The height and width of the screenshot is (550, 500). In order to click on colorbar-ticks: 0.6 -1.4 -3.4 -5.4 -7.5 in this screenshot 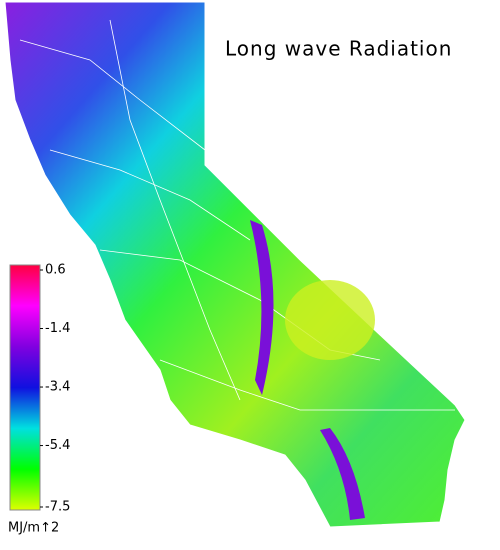, I will do `click(55, 389)`.